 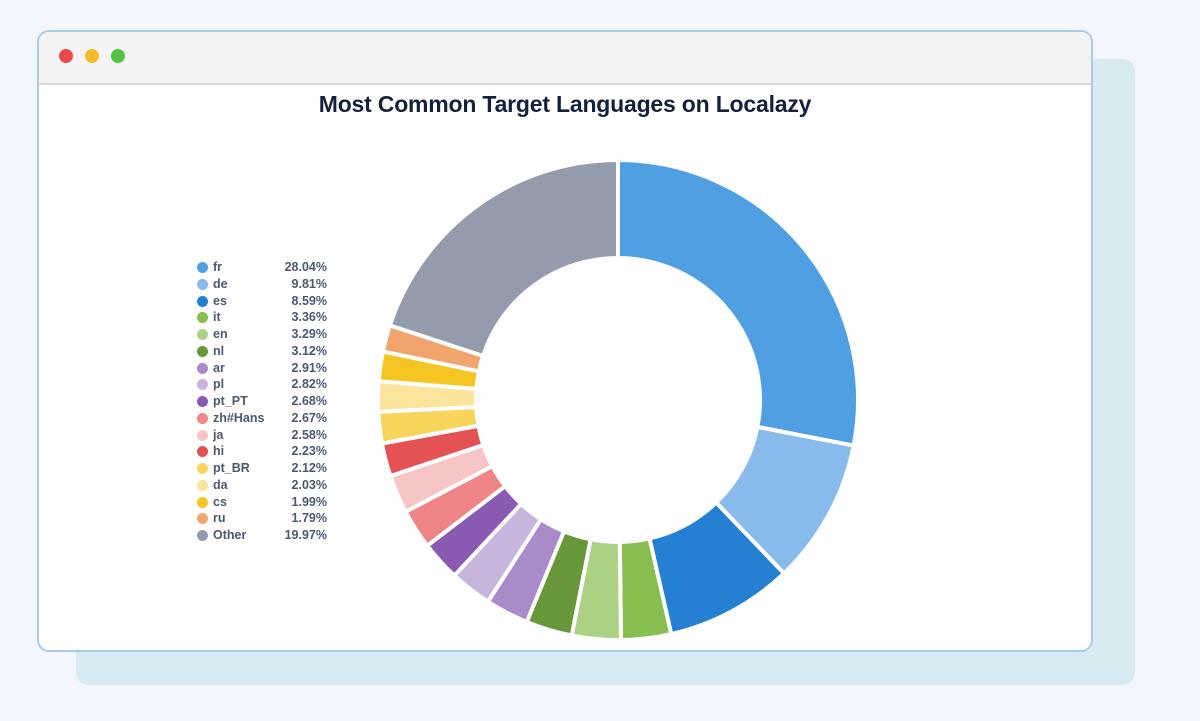 What do you see at coordinates (262, 519) in the screenshot?
I see `legend-item: ru 1.79%` at bounding box center [262, 519].